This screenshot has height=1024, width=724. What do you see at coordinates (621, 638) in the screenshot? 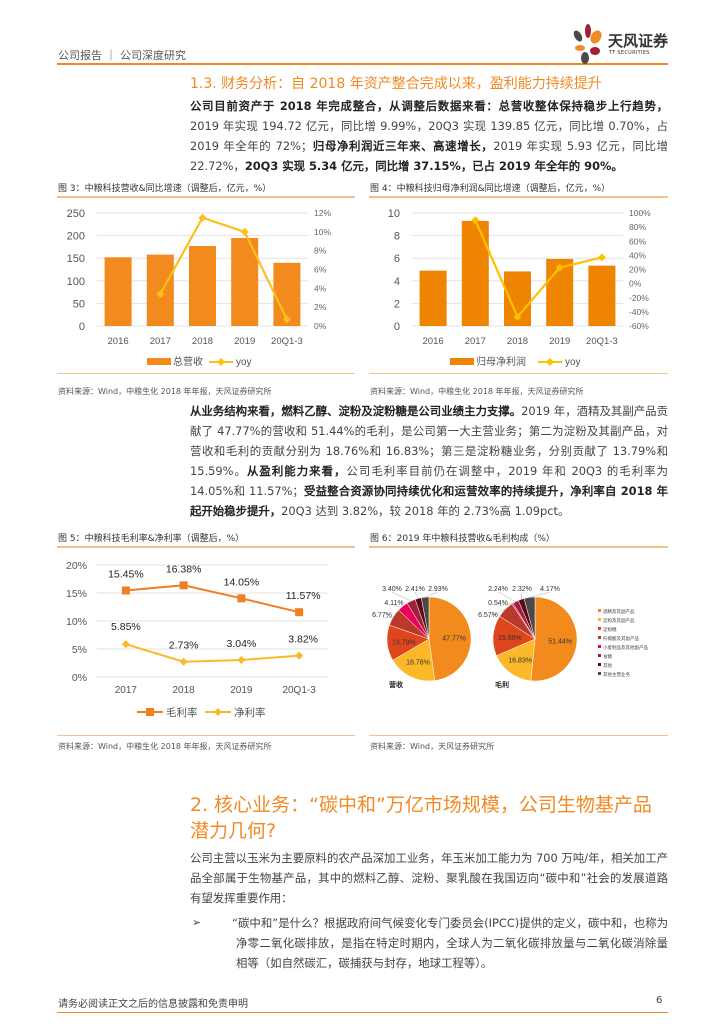
I see `legend-label: 柠檬酸及其副产品` at bounding box center [621, 638].